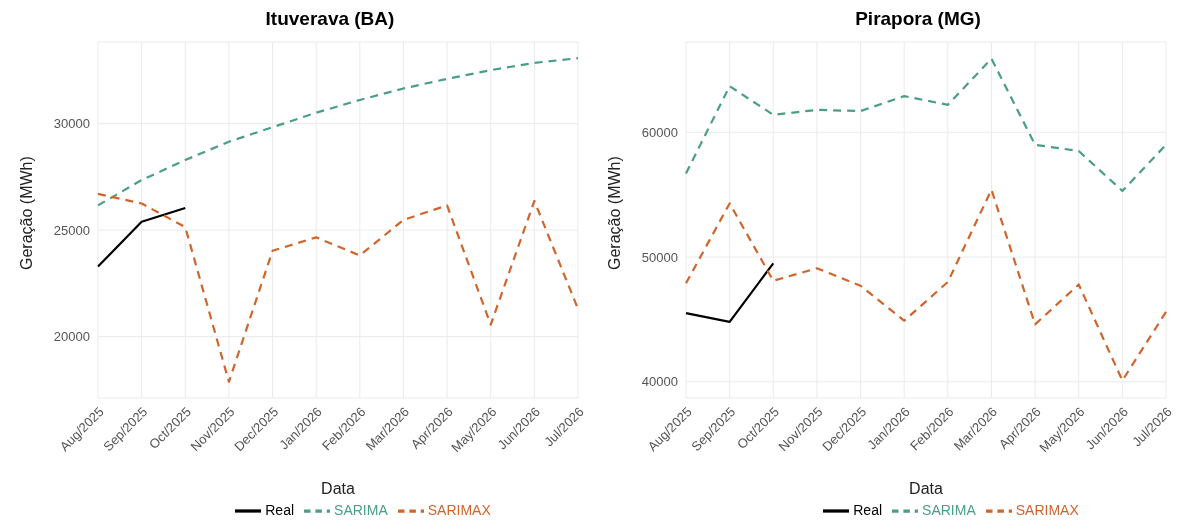 The image size is (1197, 532). I want to click on y-tick-label: 60000, so click(659, 132).